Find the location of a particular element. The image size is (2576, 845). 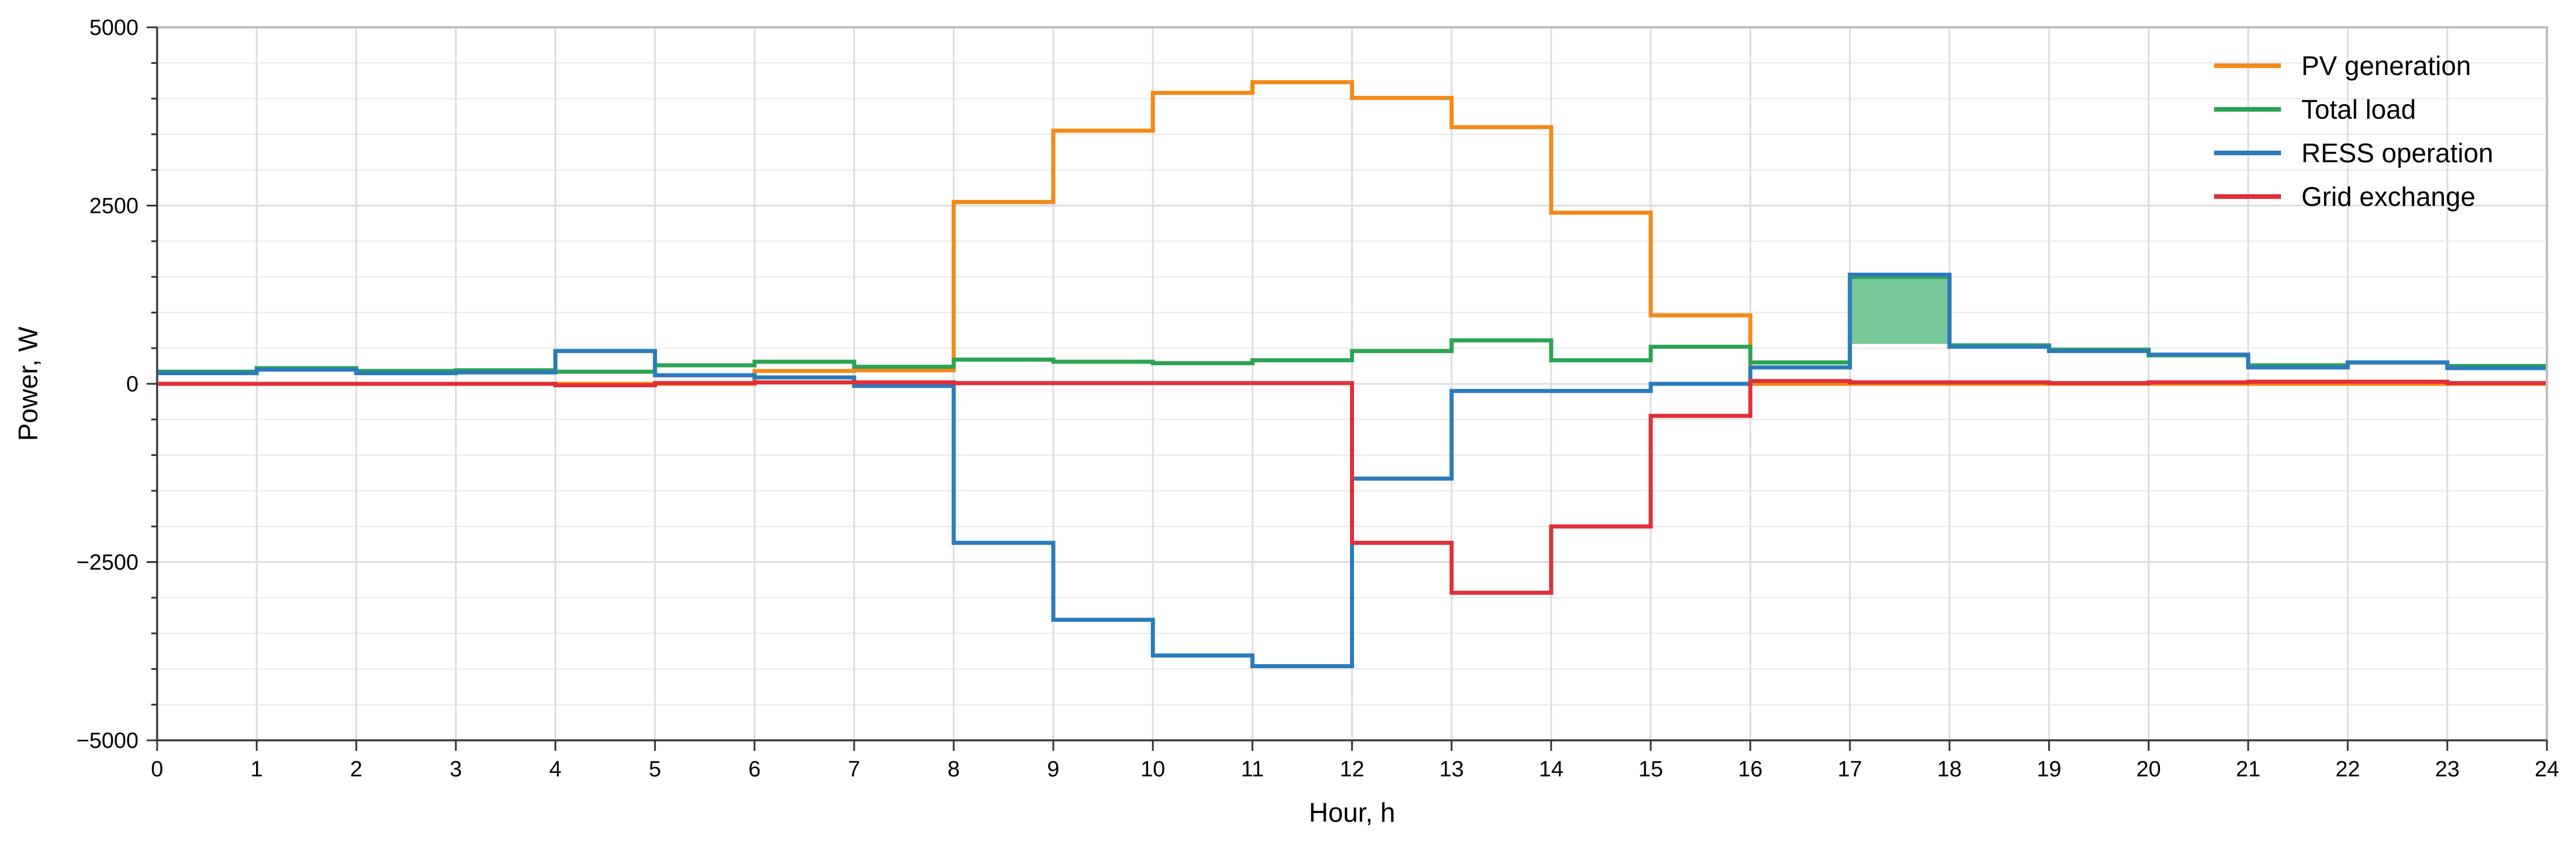

x-tick-label: 20 is located at coordinates (2148, 769).